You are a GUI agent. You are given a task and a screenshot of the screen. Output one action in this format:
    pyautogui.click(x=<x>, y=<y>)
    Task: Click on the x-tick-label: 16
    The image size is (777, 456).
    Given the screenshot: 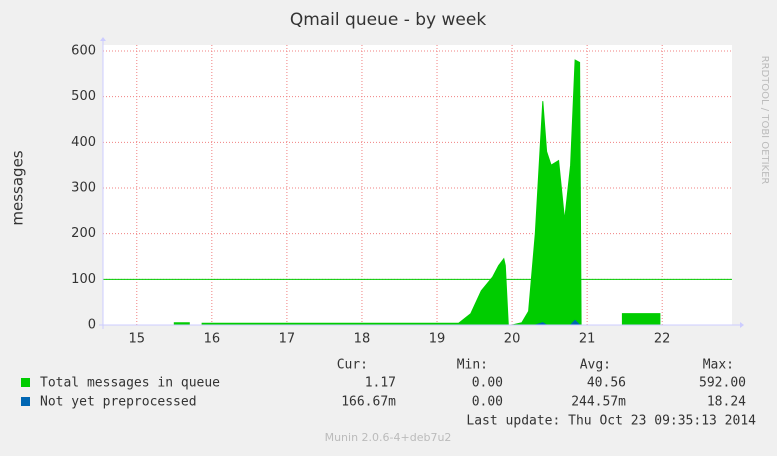 What is the action you would take?
    pyautogui.click(x=212, y=339)
    